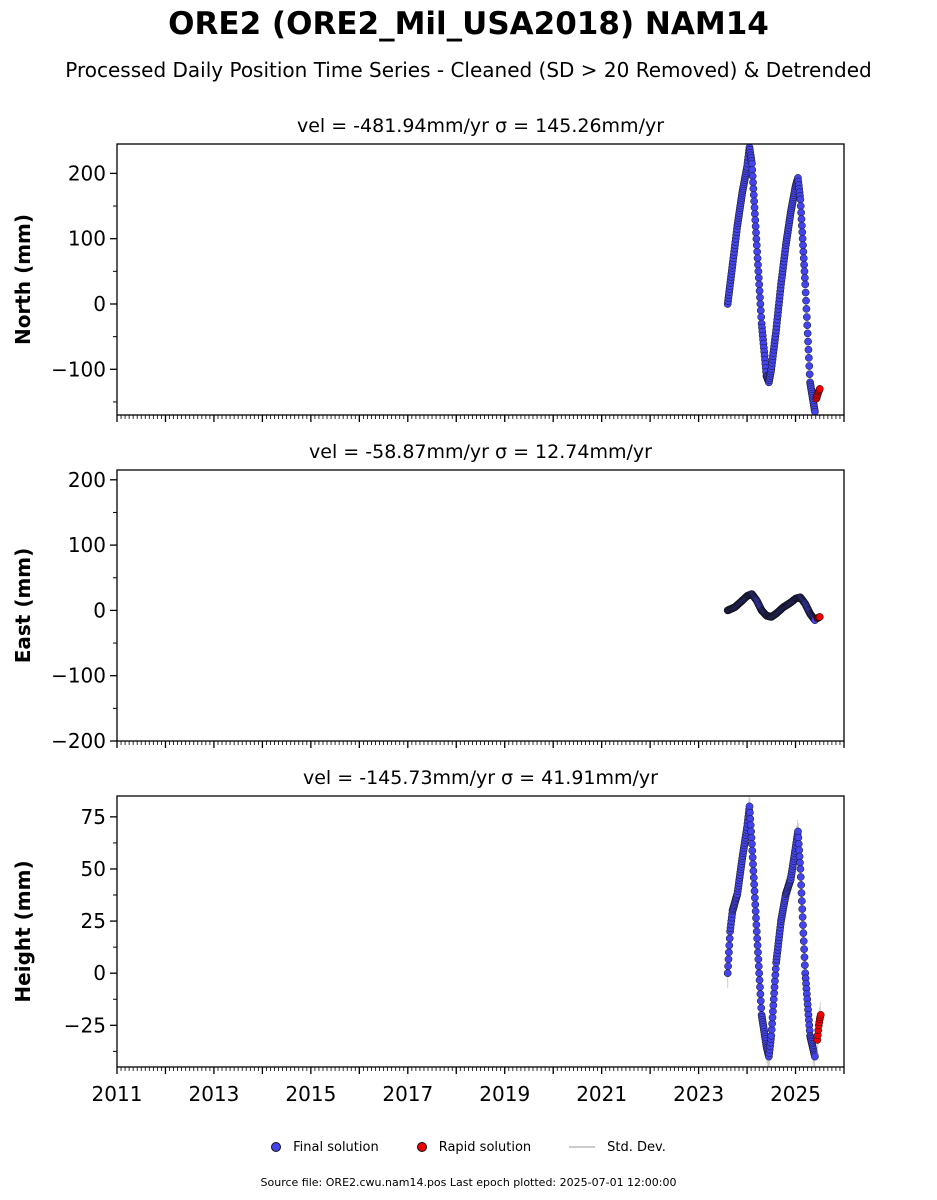 The height and width of the screenshot is (1200, 937). What do you see at coordinates (310, 1094) in the screenshot?
I see `x-tick-label: 2015` at bounding box center [310, 1094].